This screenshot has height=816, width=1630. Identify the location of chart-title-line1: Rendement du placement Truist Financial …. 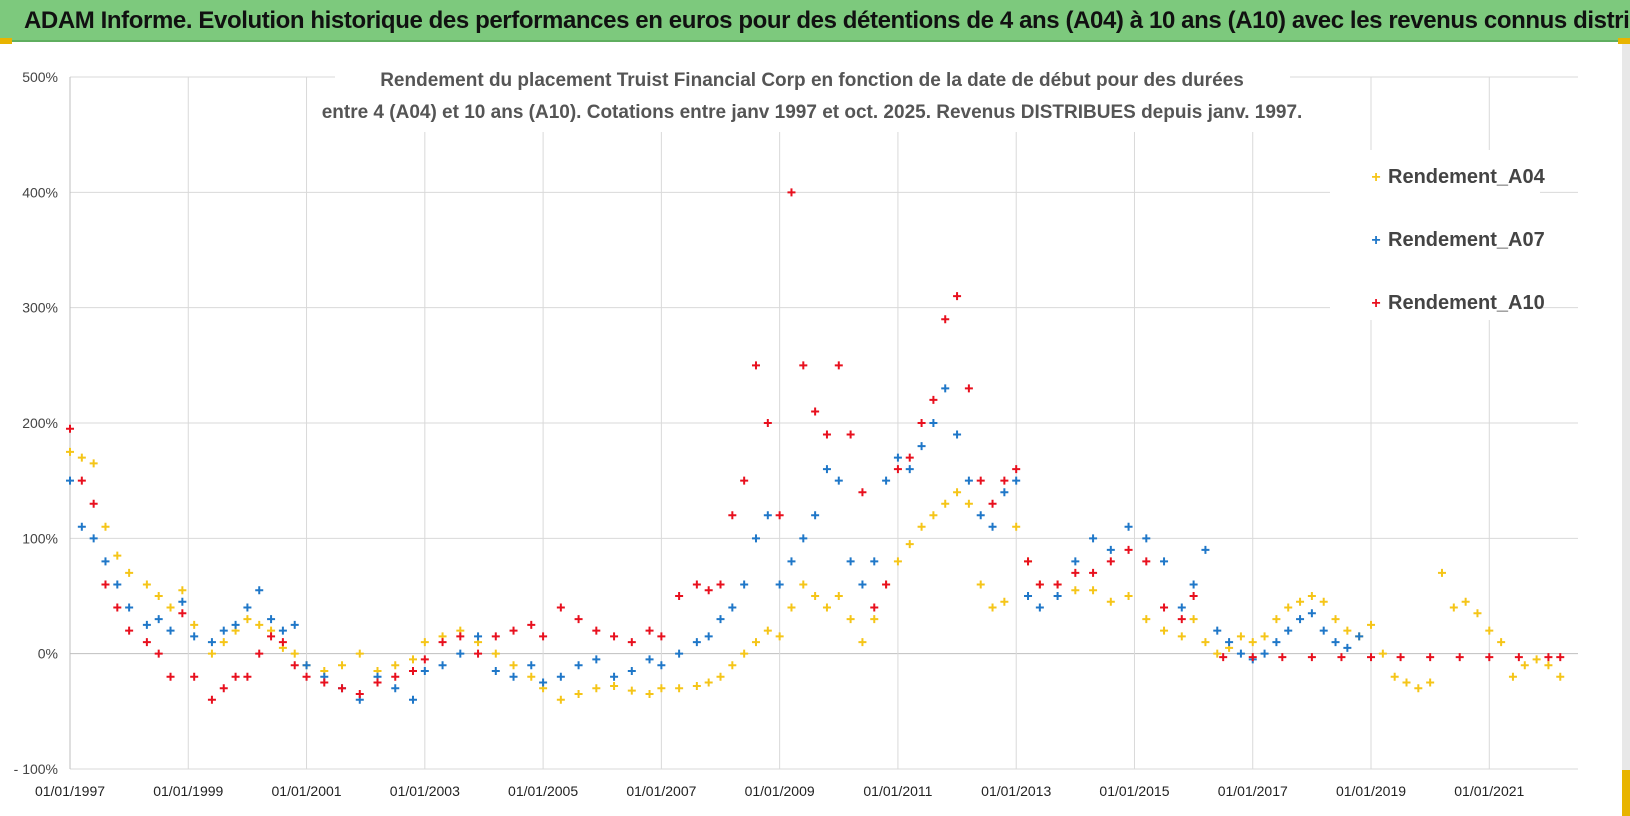
(812, 80).